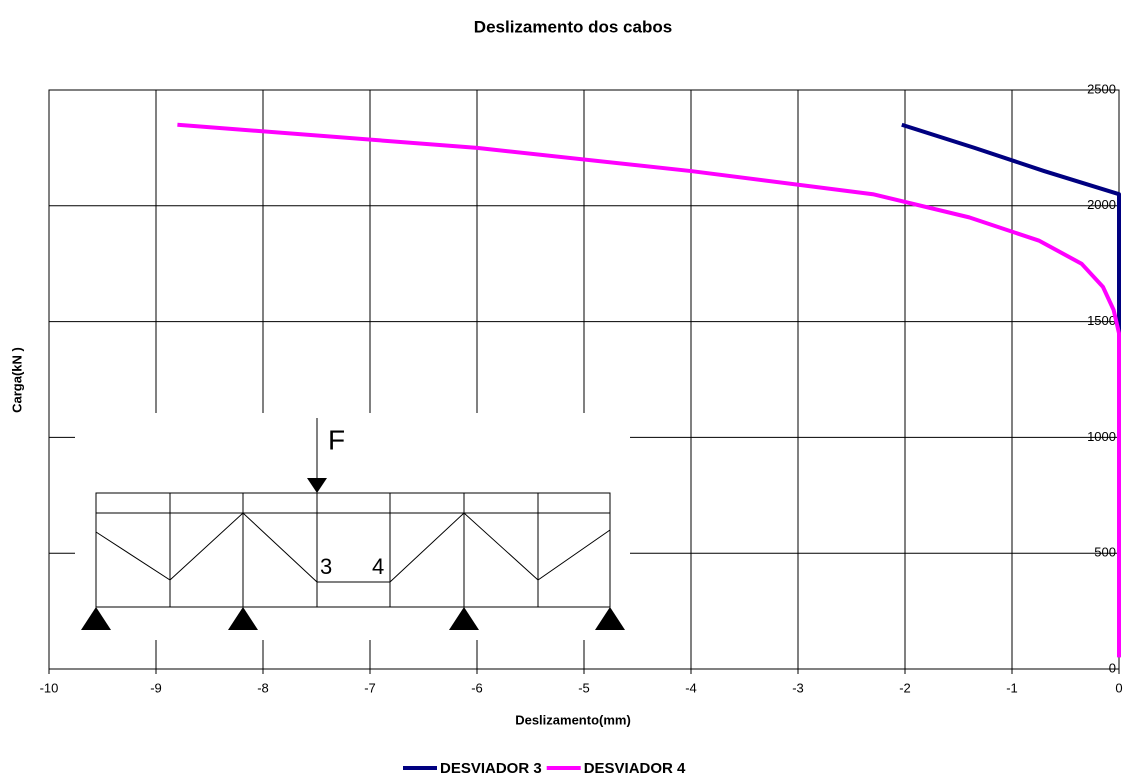 The height and width of the screenshot is (782, 1125). Describe the element at coordinates (1012, 687) in the screenshot. I see `x-tick-label: -1` at that location.